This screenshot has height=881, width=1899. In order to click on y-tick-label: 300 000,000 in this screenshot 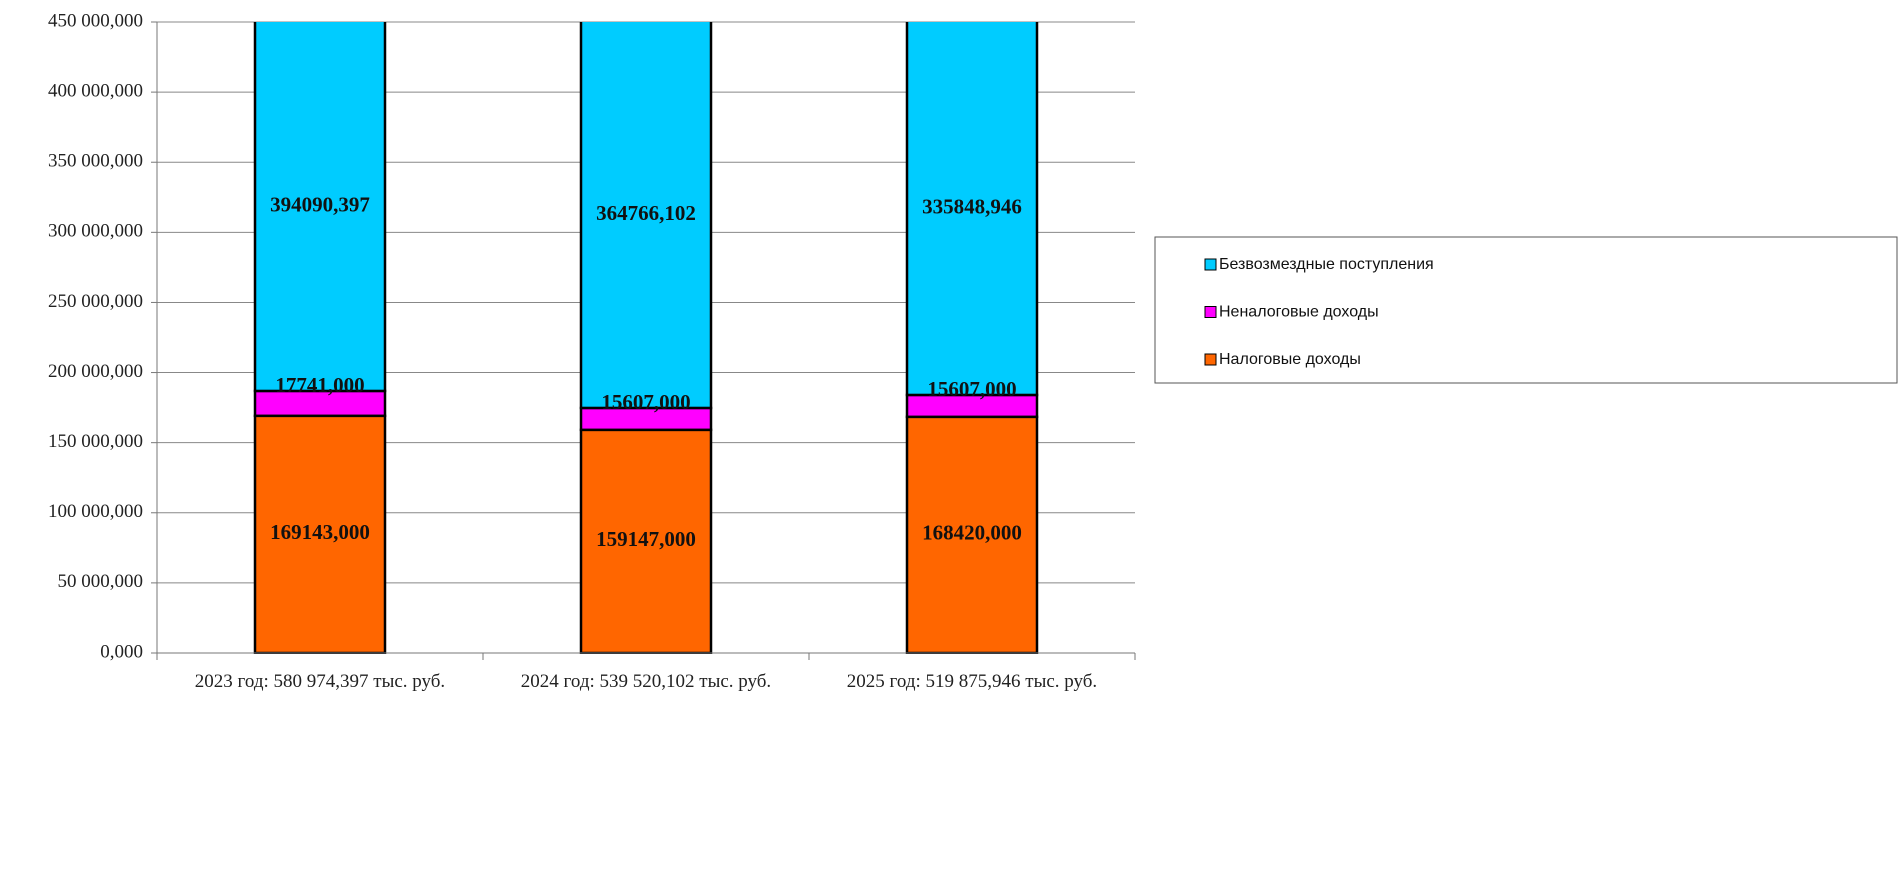, I will do `click(95, 231)`.